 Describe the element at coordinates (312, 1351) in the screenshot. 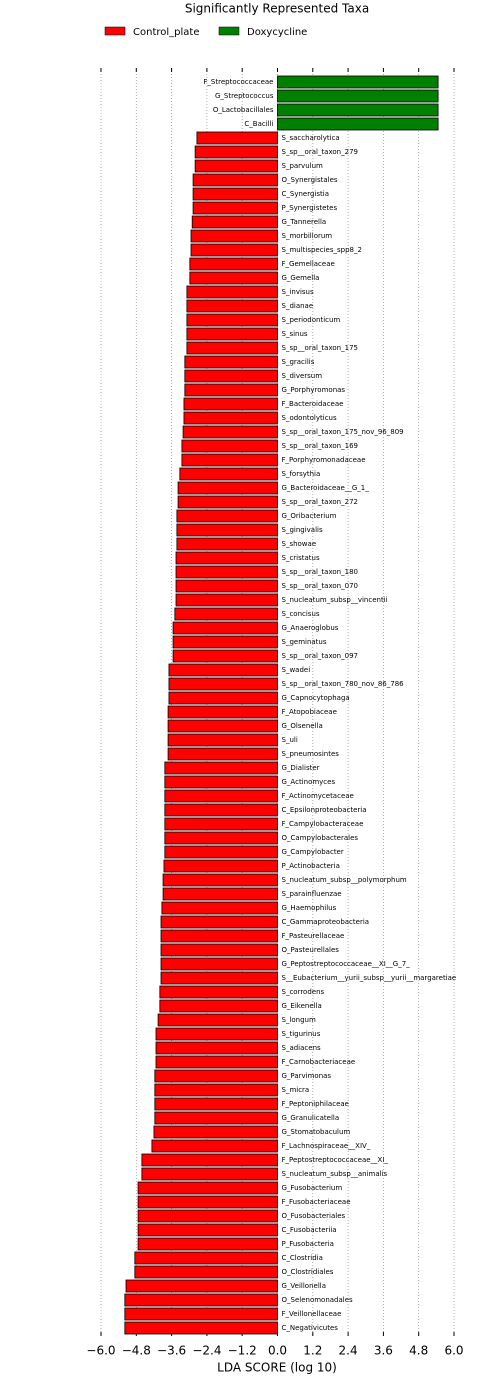

I see `x-tick-label: 1.2` at that location.